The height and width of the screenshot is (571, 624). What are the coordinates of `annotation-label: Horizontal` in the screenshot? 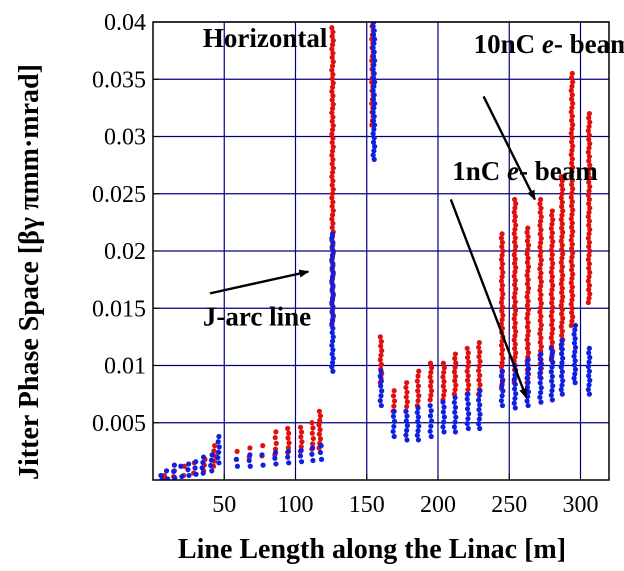 It's located at (265, 38).